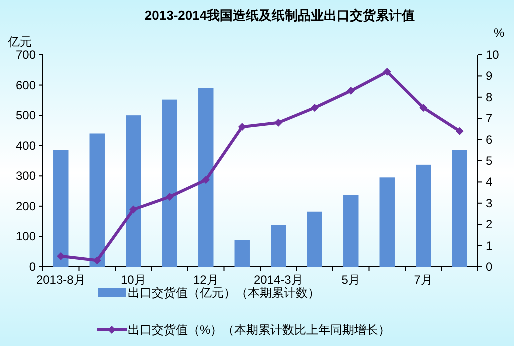 Image resolution: width=514 pixels, height=346 pixels. I want to click on y2-tick-label: 10, so click(493, 55).